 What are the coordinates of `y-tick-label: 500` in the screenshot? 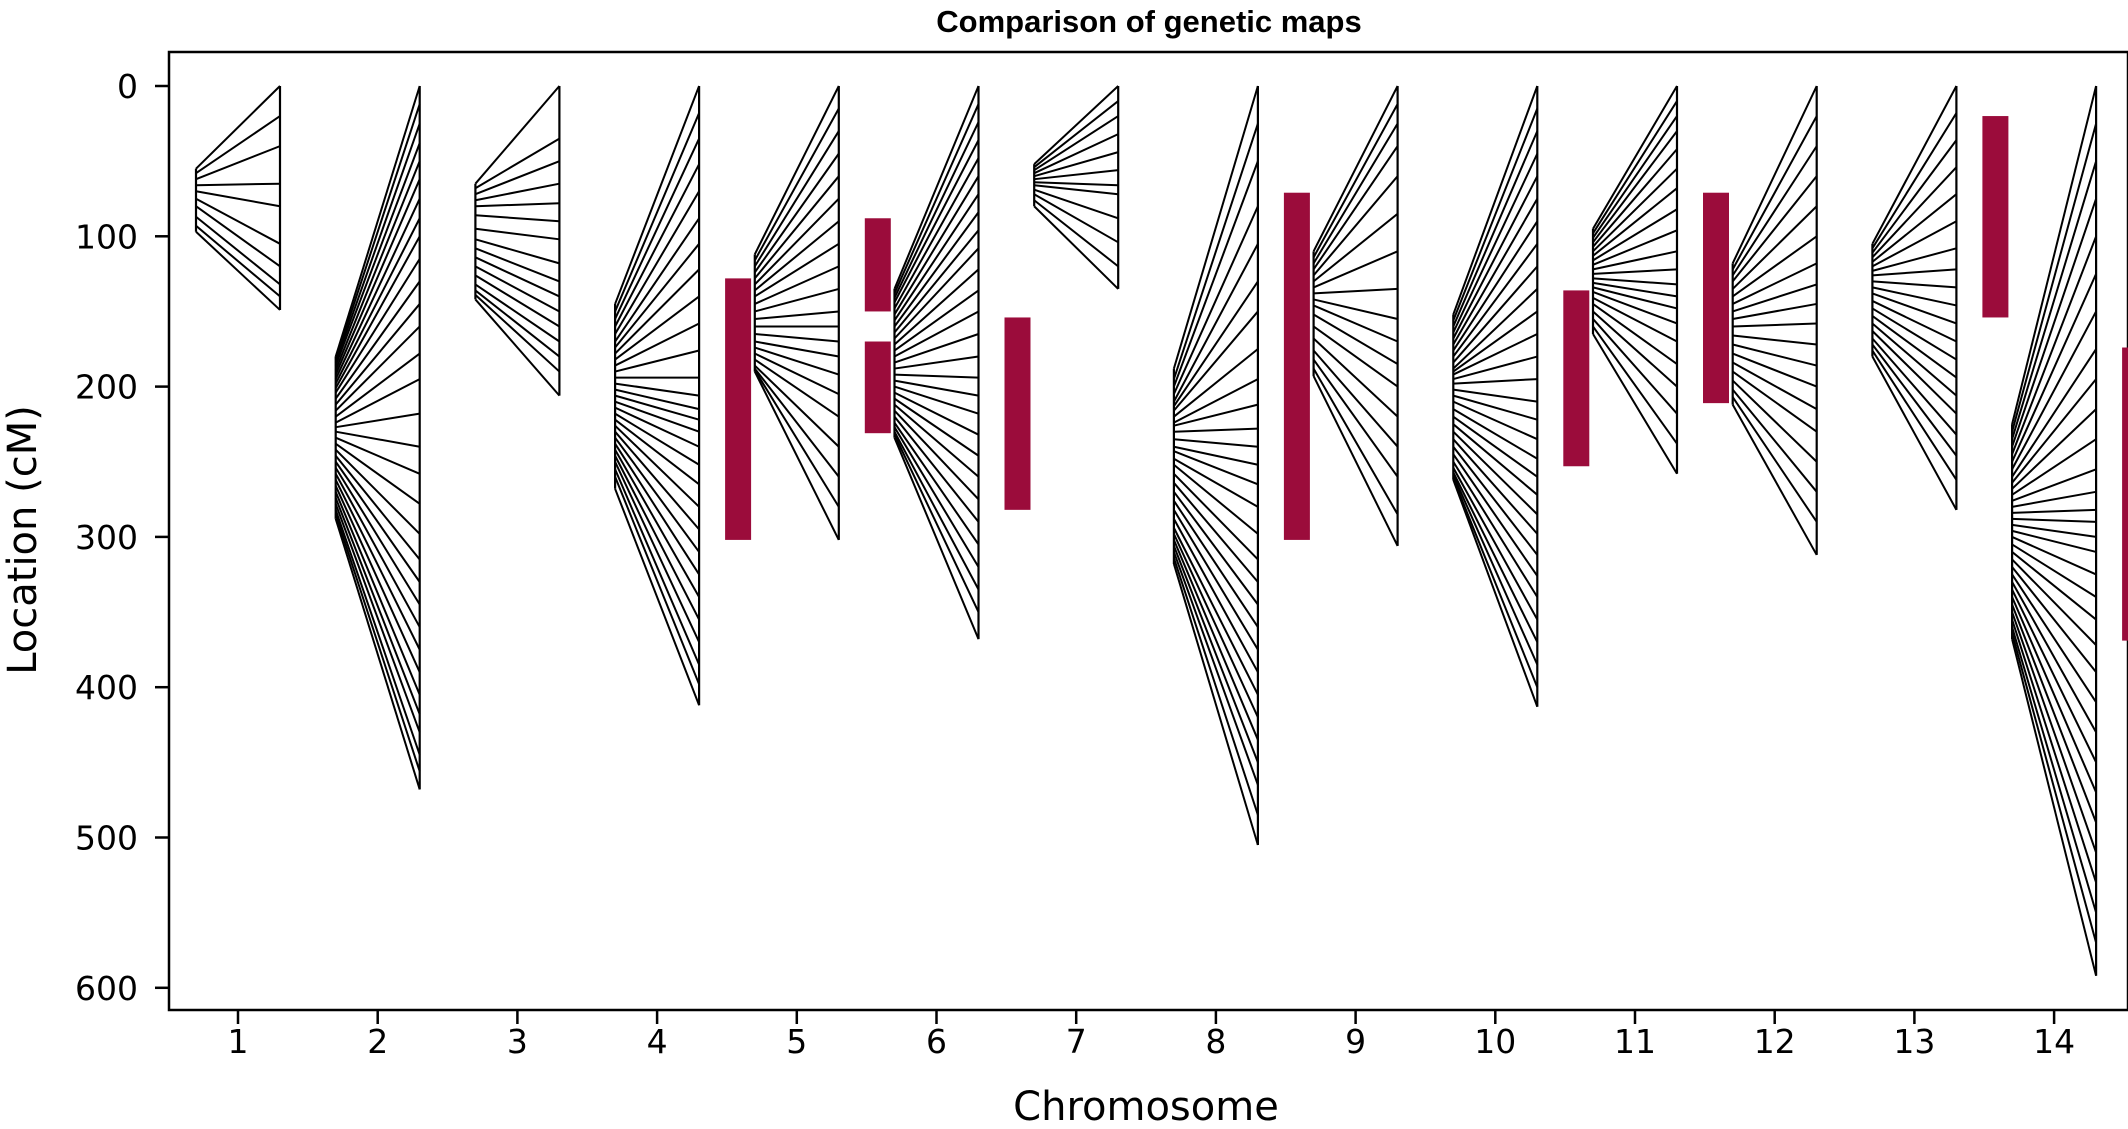 It's located at (106, 838).